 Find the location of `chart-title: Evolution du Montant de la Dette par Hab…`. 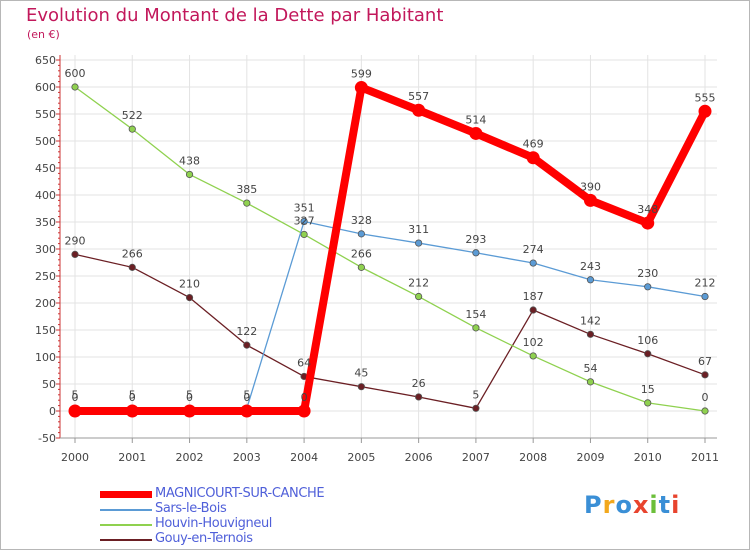

chart-title: Evolution du Montant de la Dette par Hab… is located at coordinates (235, 15).